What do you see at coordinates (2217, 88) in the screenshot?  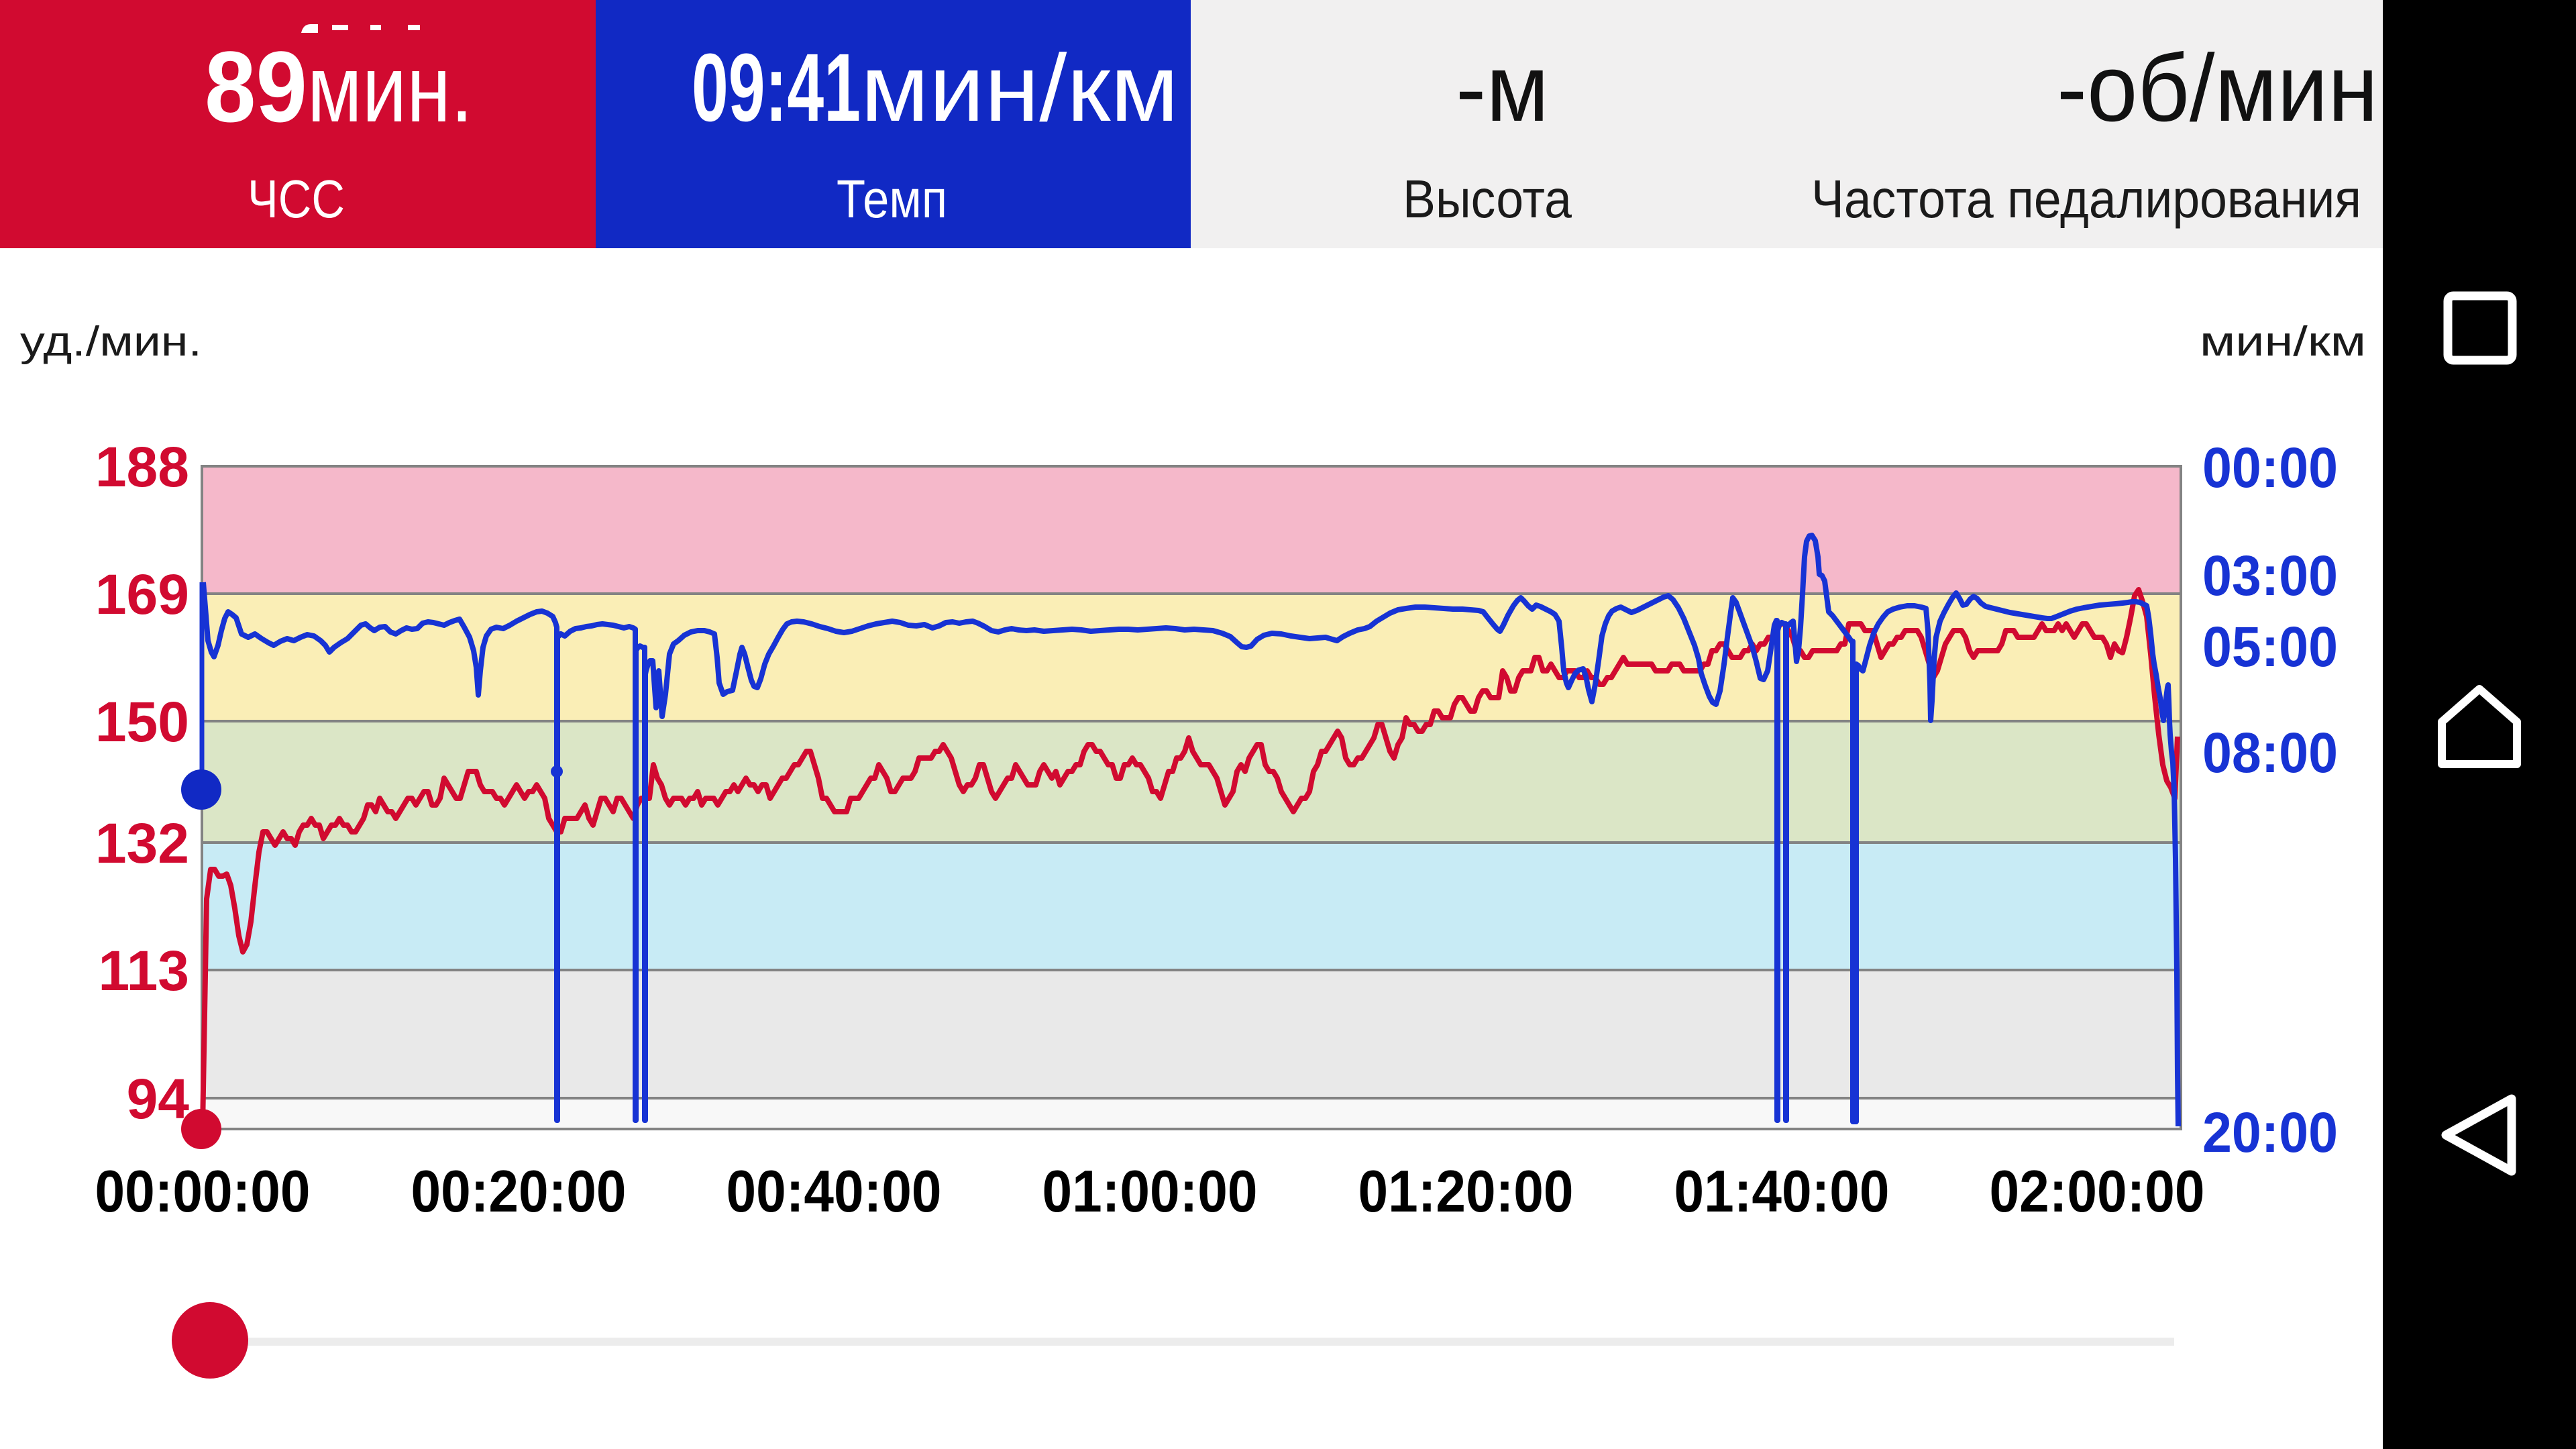 I see `svg-text: -об/мин` at bounding box center [2217, 88].